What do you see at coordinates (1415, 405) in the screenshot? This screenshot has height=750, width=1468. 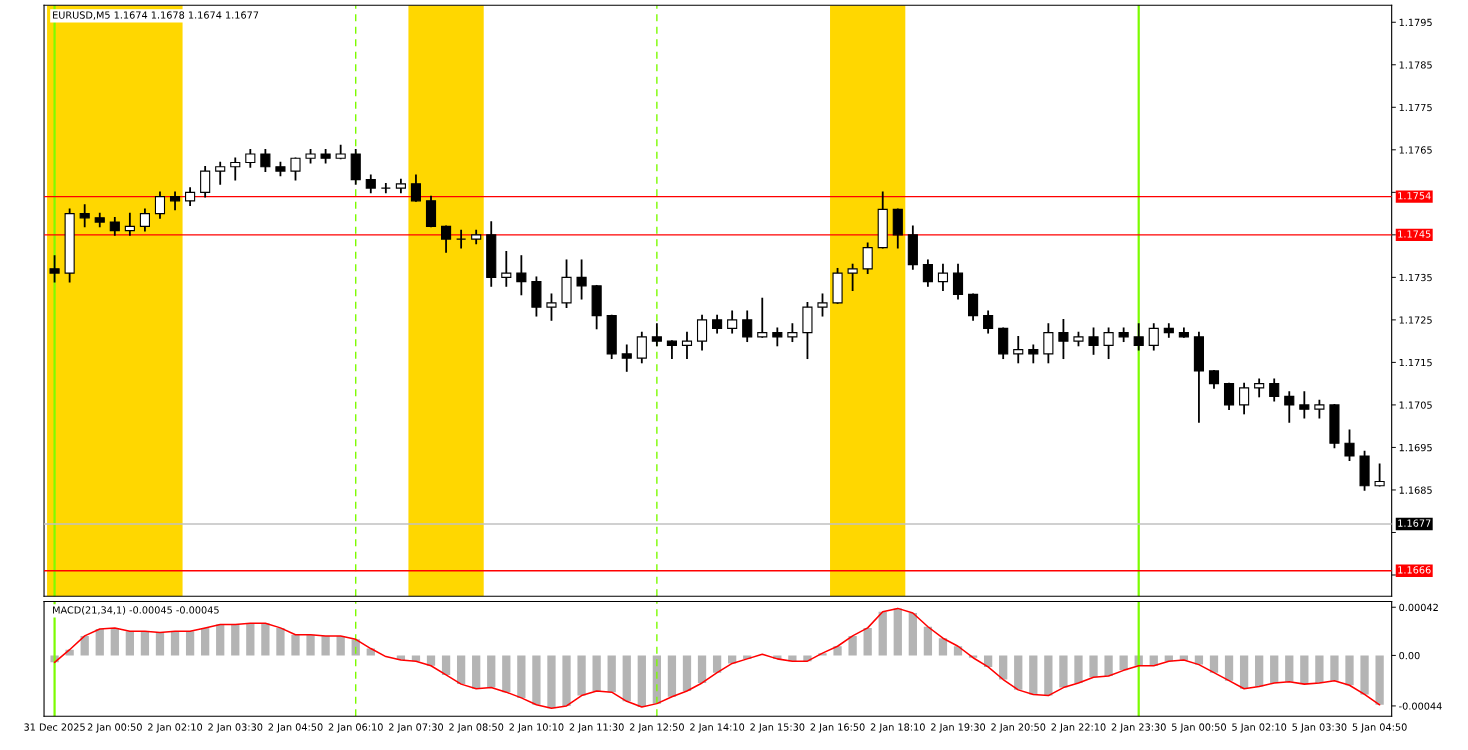 I see `y-tick-label: 1.1705` at bounding box center [1415, 405].